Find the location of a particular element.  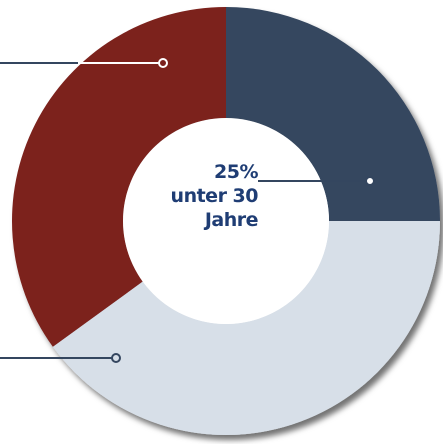

clipped-label-top: 0 is located at coordinates (6, 20).